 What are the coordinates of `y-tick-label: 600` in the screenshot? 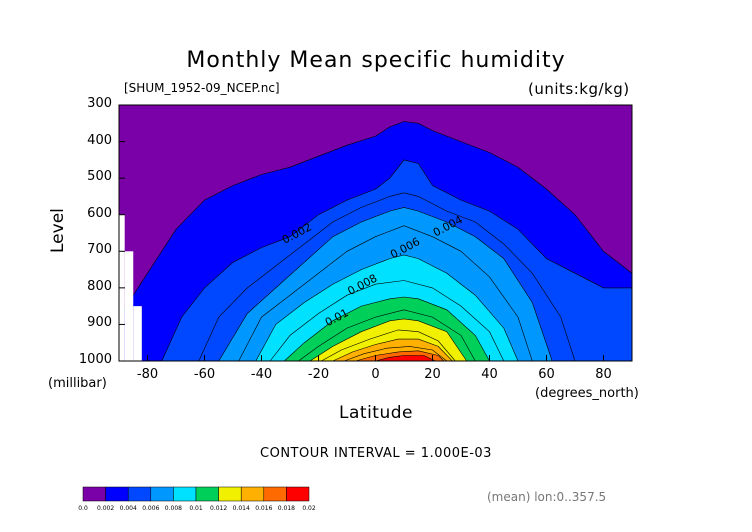 It's located at (99, 213).